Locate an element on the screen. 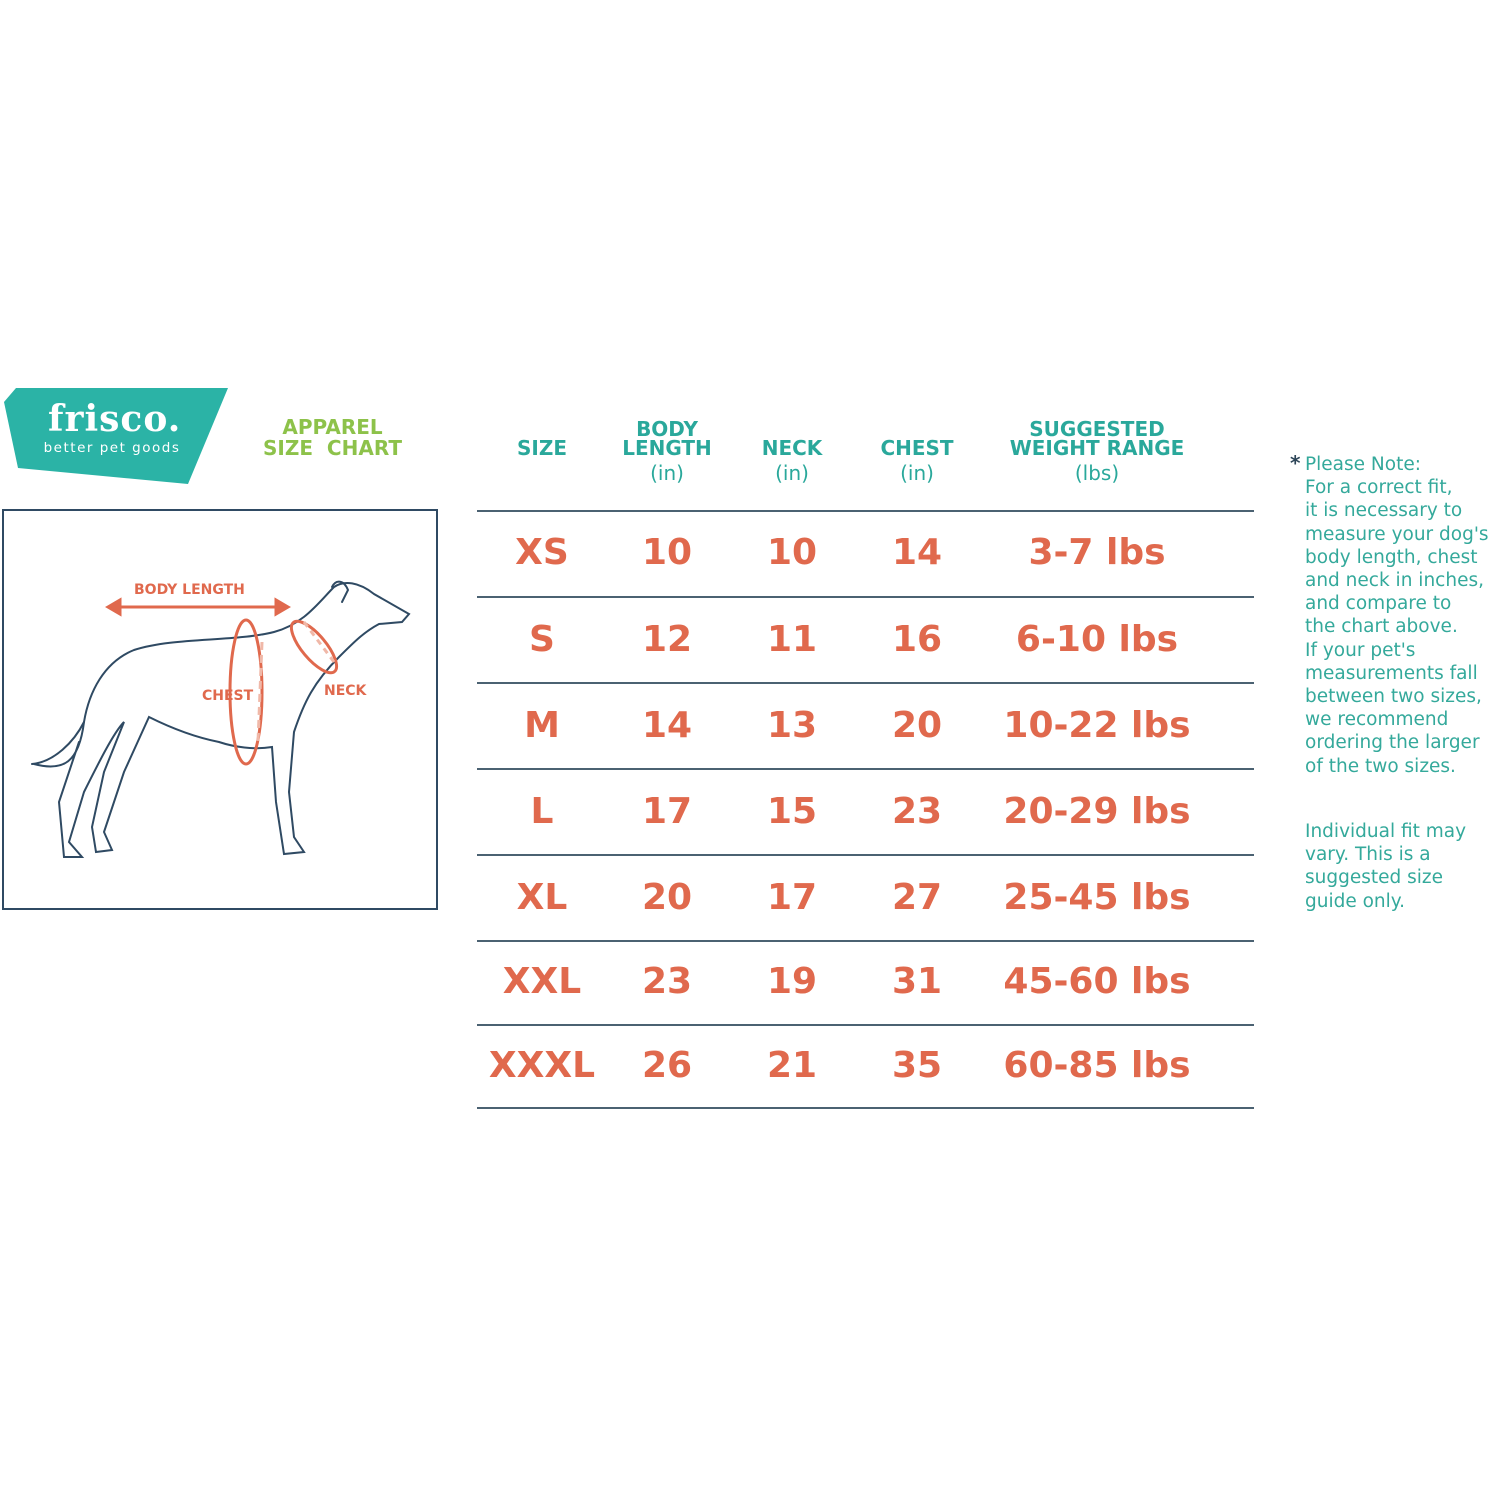 The width and height of the screenshot is (1500, 1500). cell-neck: 10 is located at coordinates (792, 552).